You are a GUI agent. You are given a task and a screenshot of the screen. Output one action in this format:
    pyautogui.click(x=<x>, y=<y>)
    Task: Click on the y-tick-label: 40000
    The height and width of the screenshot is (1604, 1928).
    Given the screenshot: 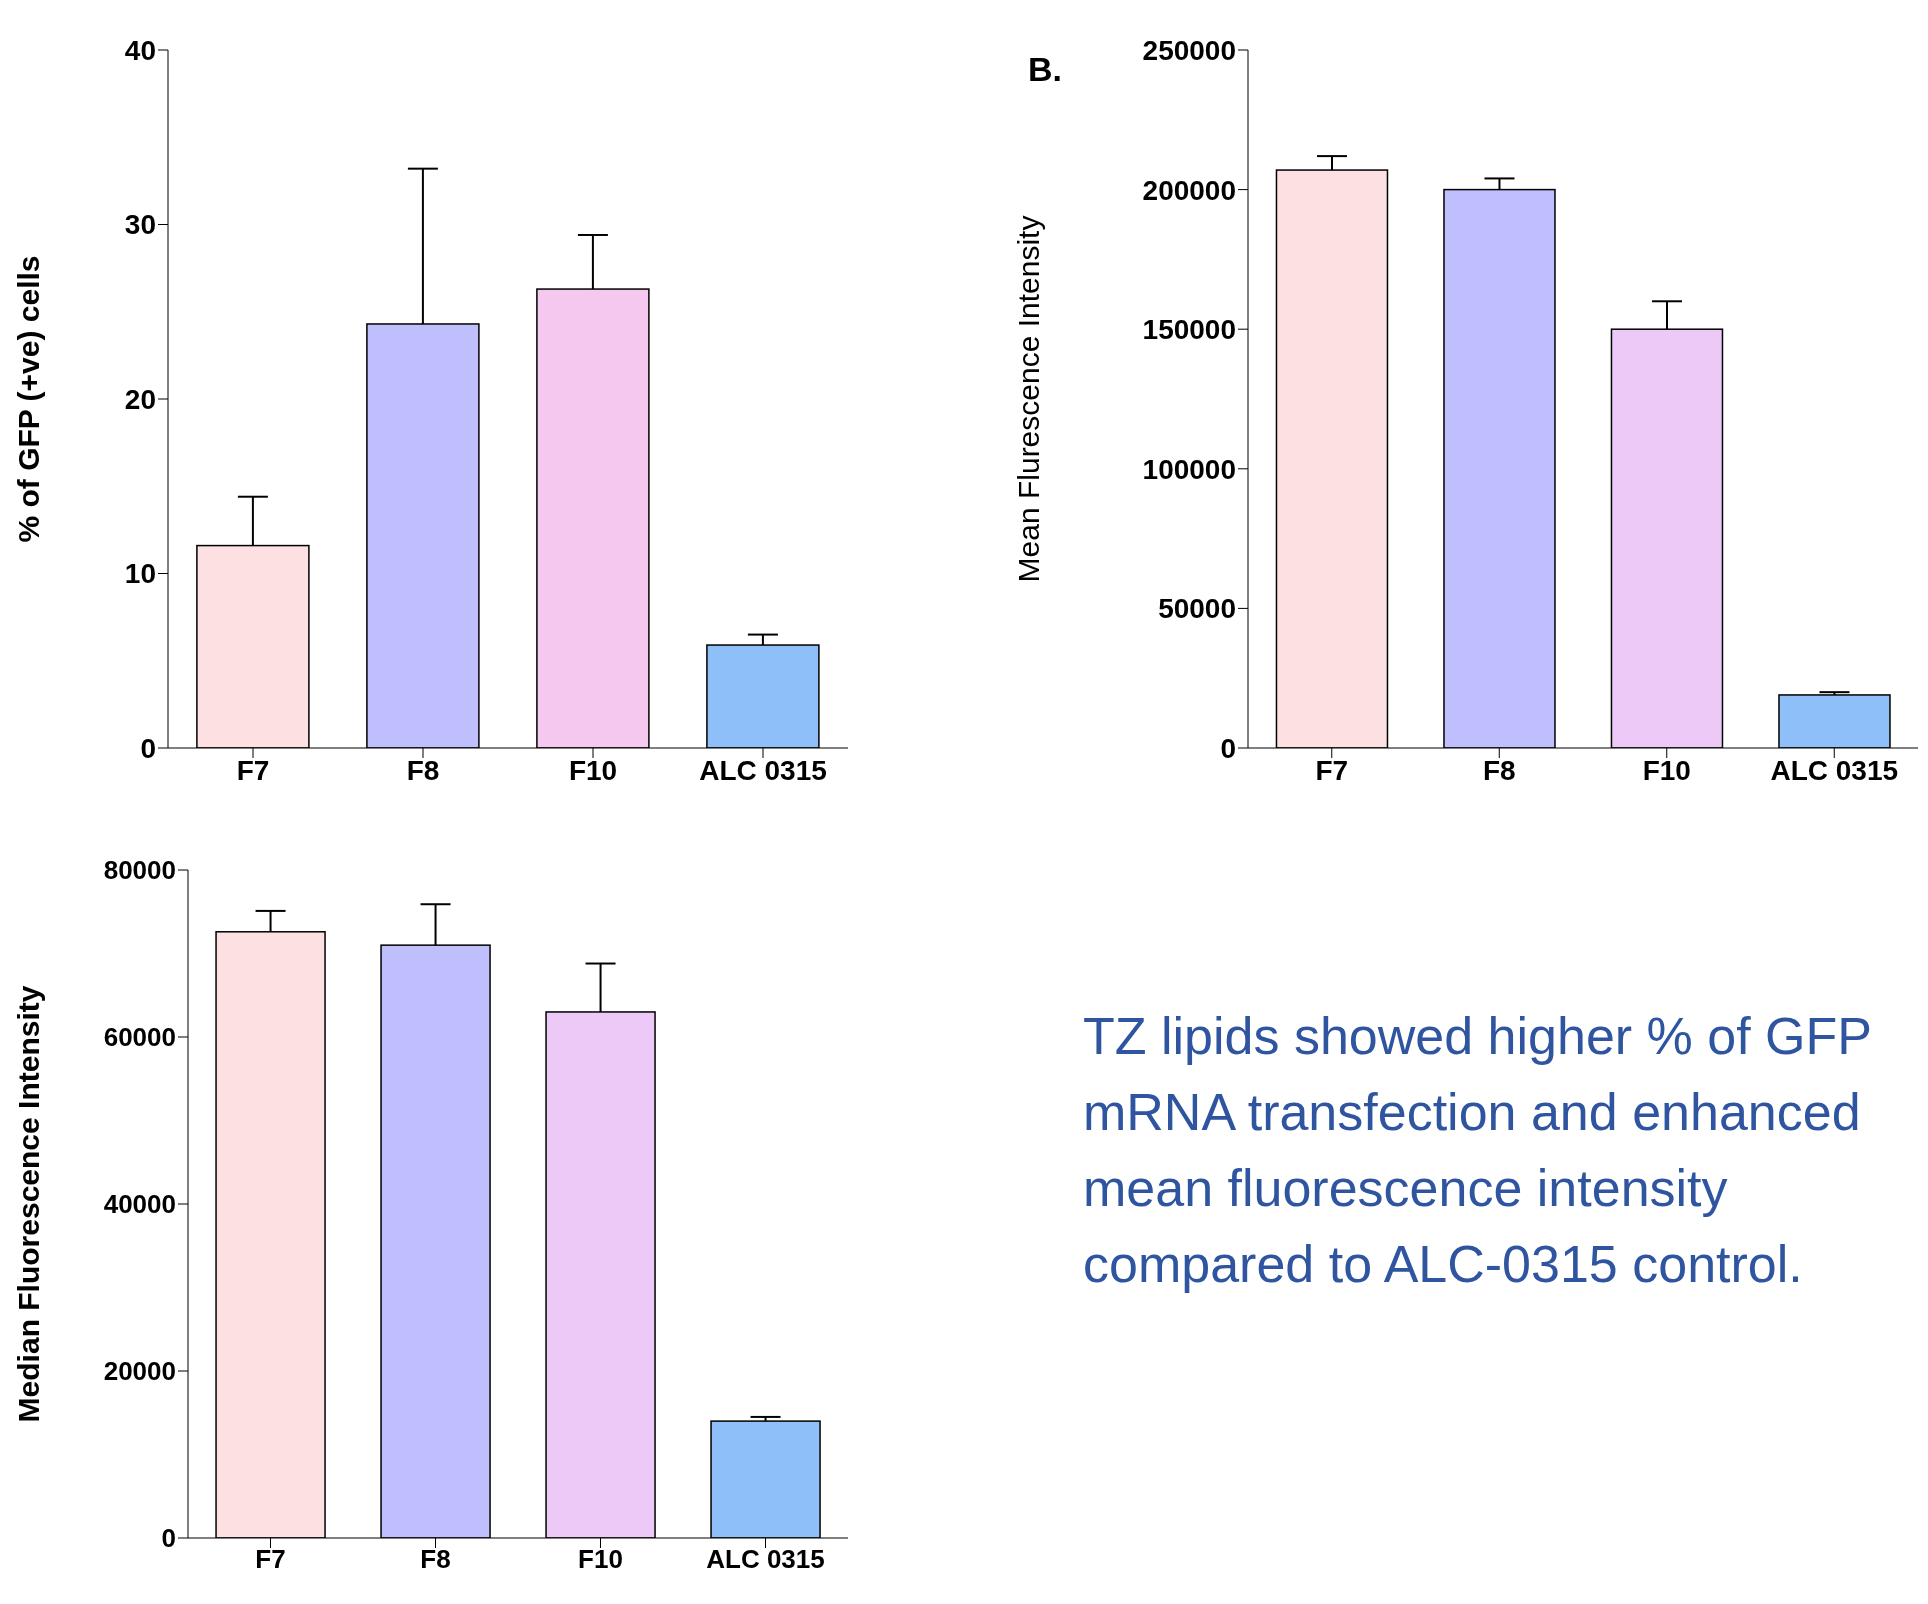 What is the action you would take?
    pyautogui.click(x=139, y=1204)
    